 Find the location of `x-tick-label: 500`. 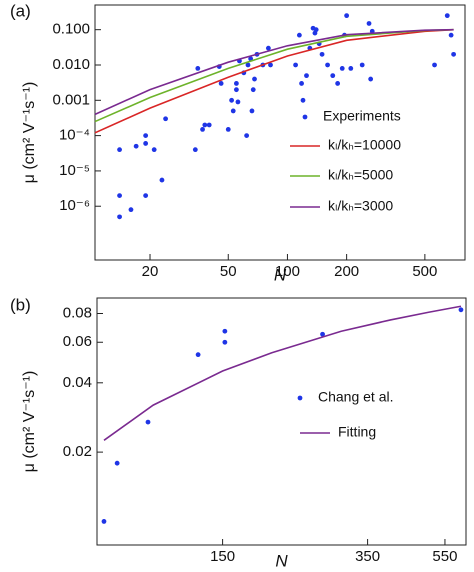

x-tick-label: 500 is located at coordinates (424, 271).